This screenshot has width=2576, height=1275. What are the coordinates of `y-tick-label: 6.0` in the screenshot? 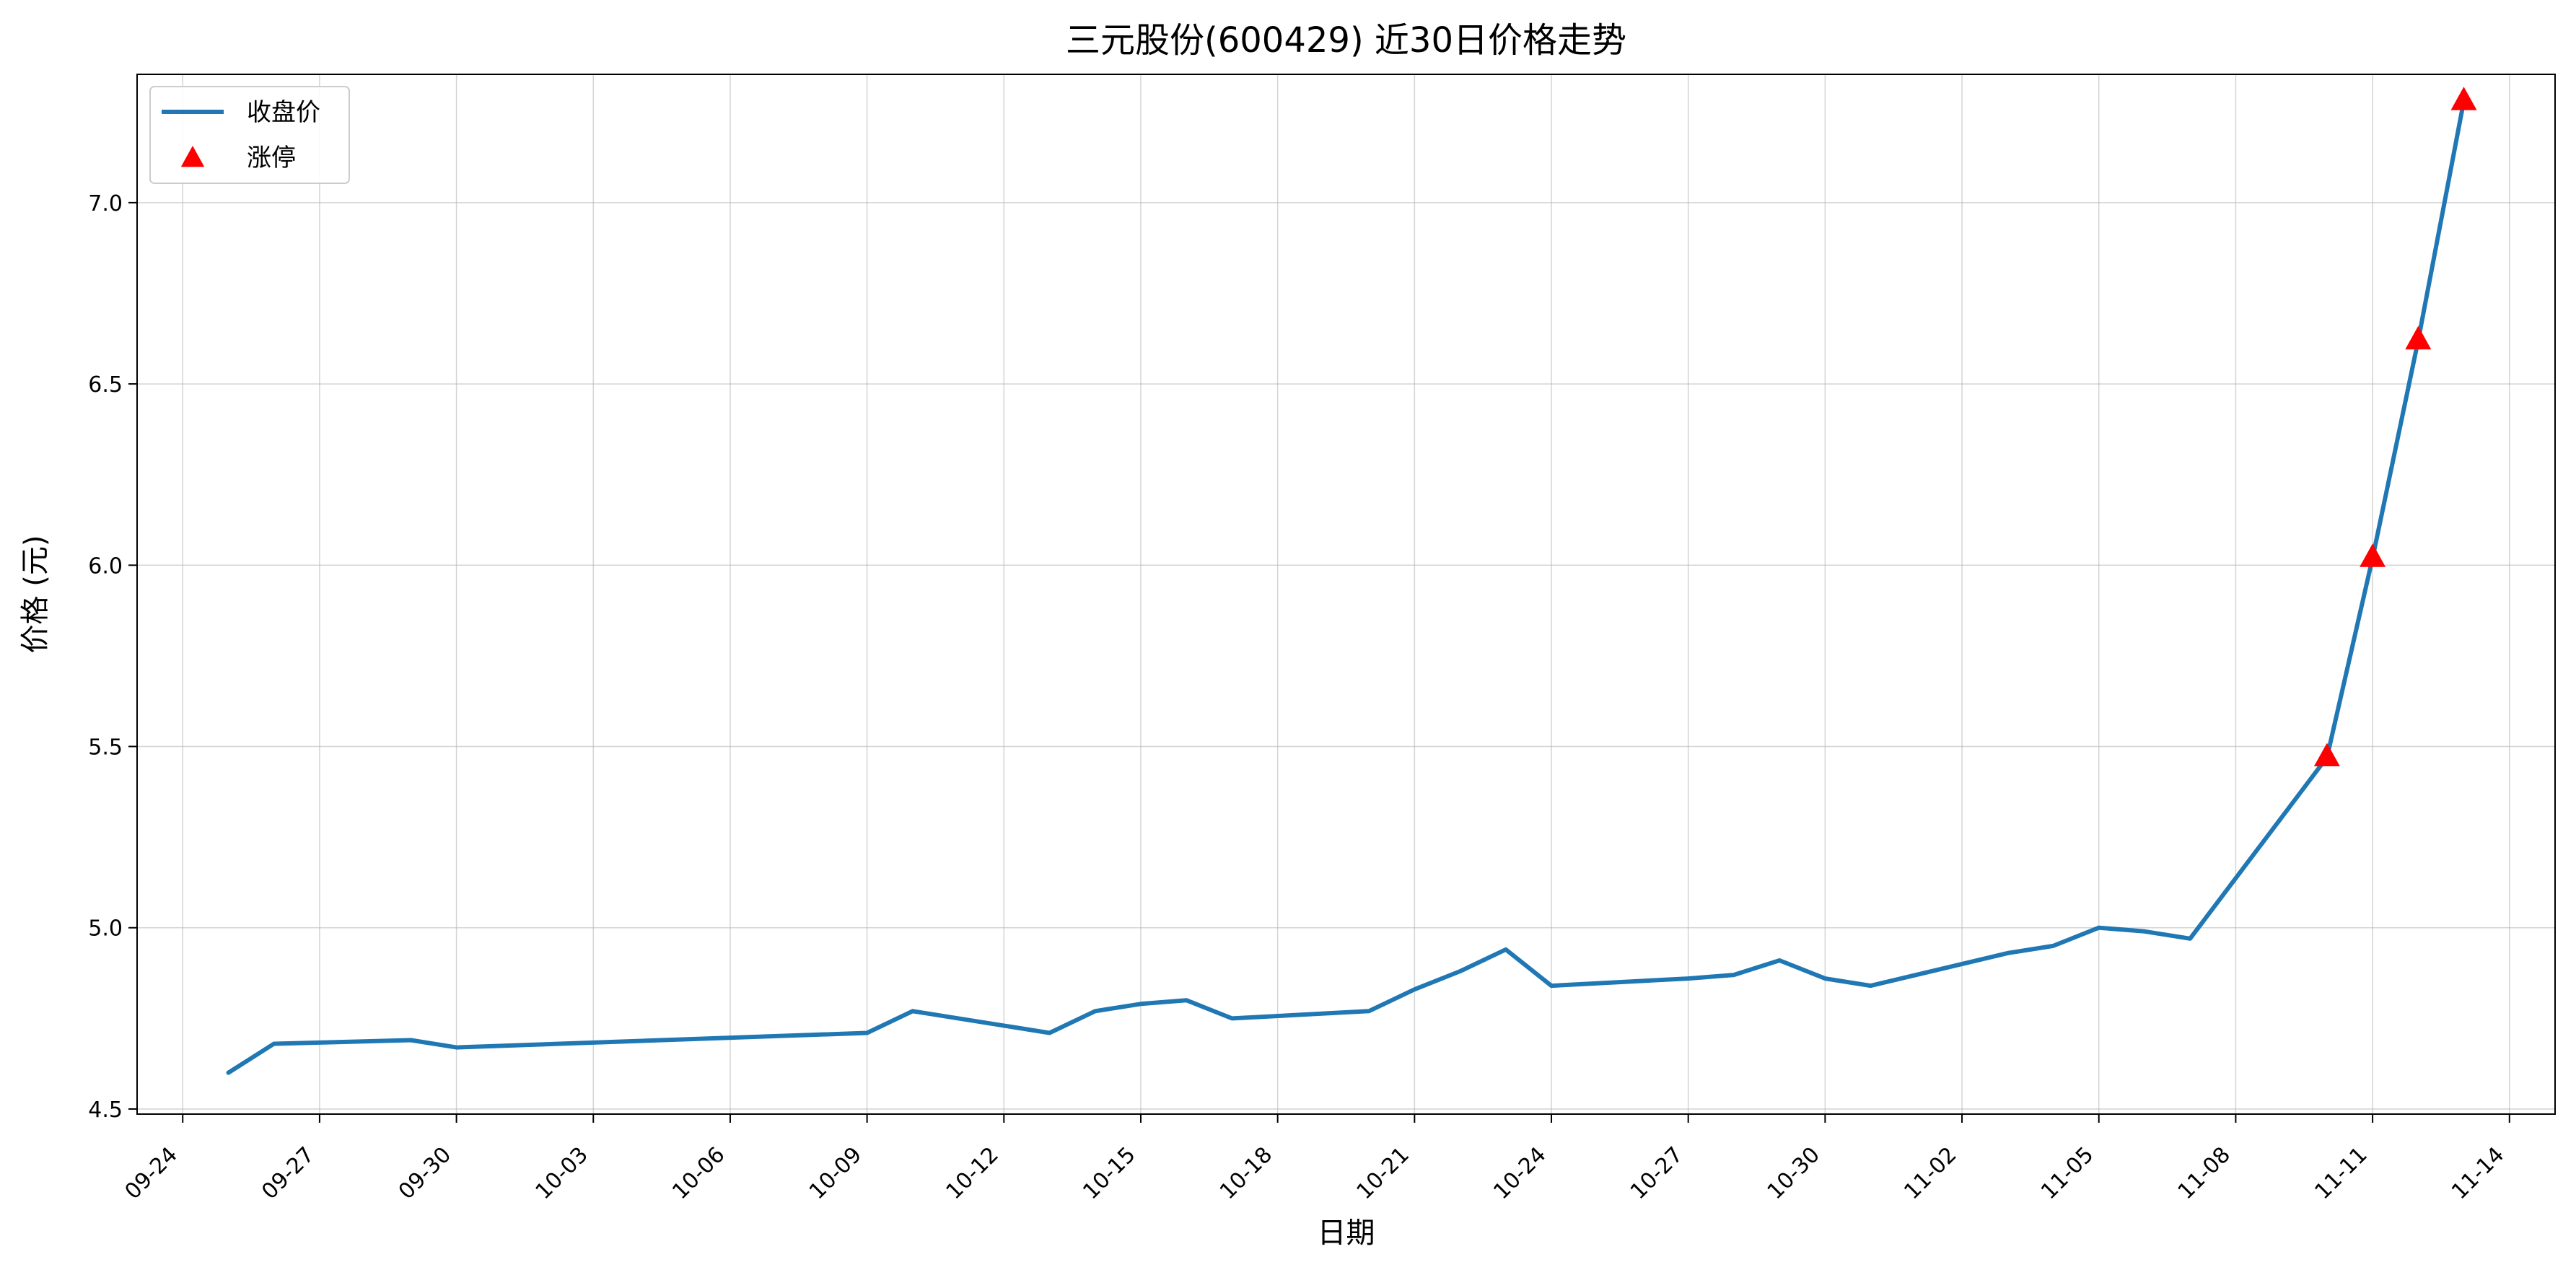 It's located at (105, 566).